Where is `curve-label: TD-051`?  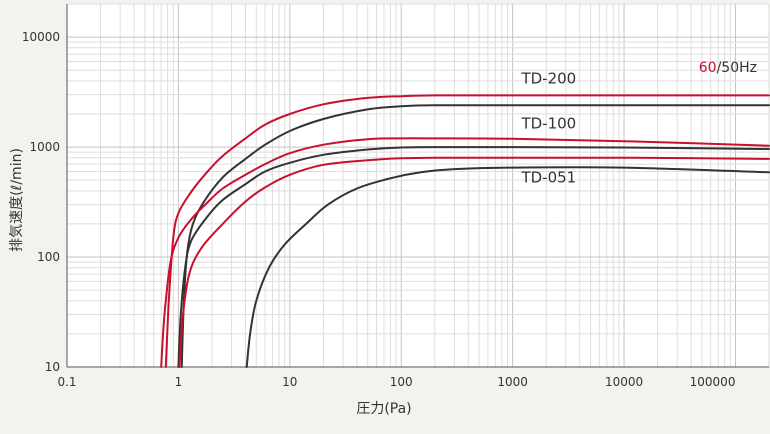 curve-label: TD-051 is located at coordinates (548, 178).